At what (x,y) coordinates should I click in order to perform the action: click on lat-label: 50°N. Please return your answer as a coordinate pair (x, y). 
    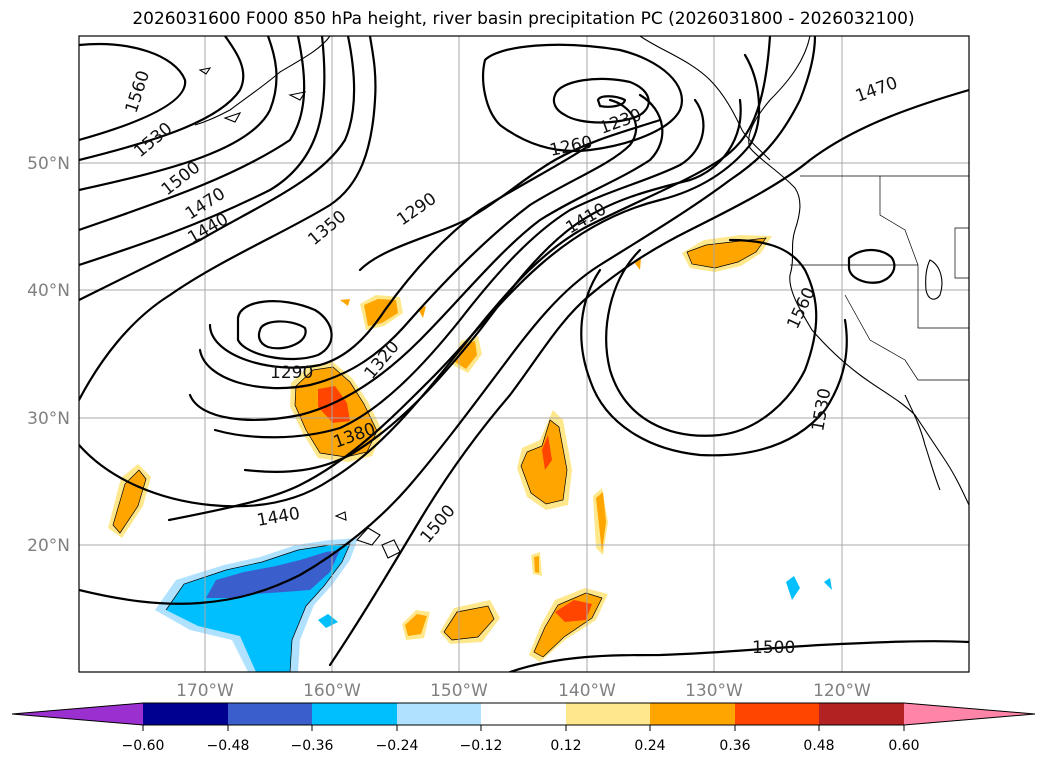
    Looking at the image, I should click on (48, 164).